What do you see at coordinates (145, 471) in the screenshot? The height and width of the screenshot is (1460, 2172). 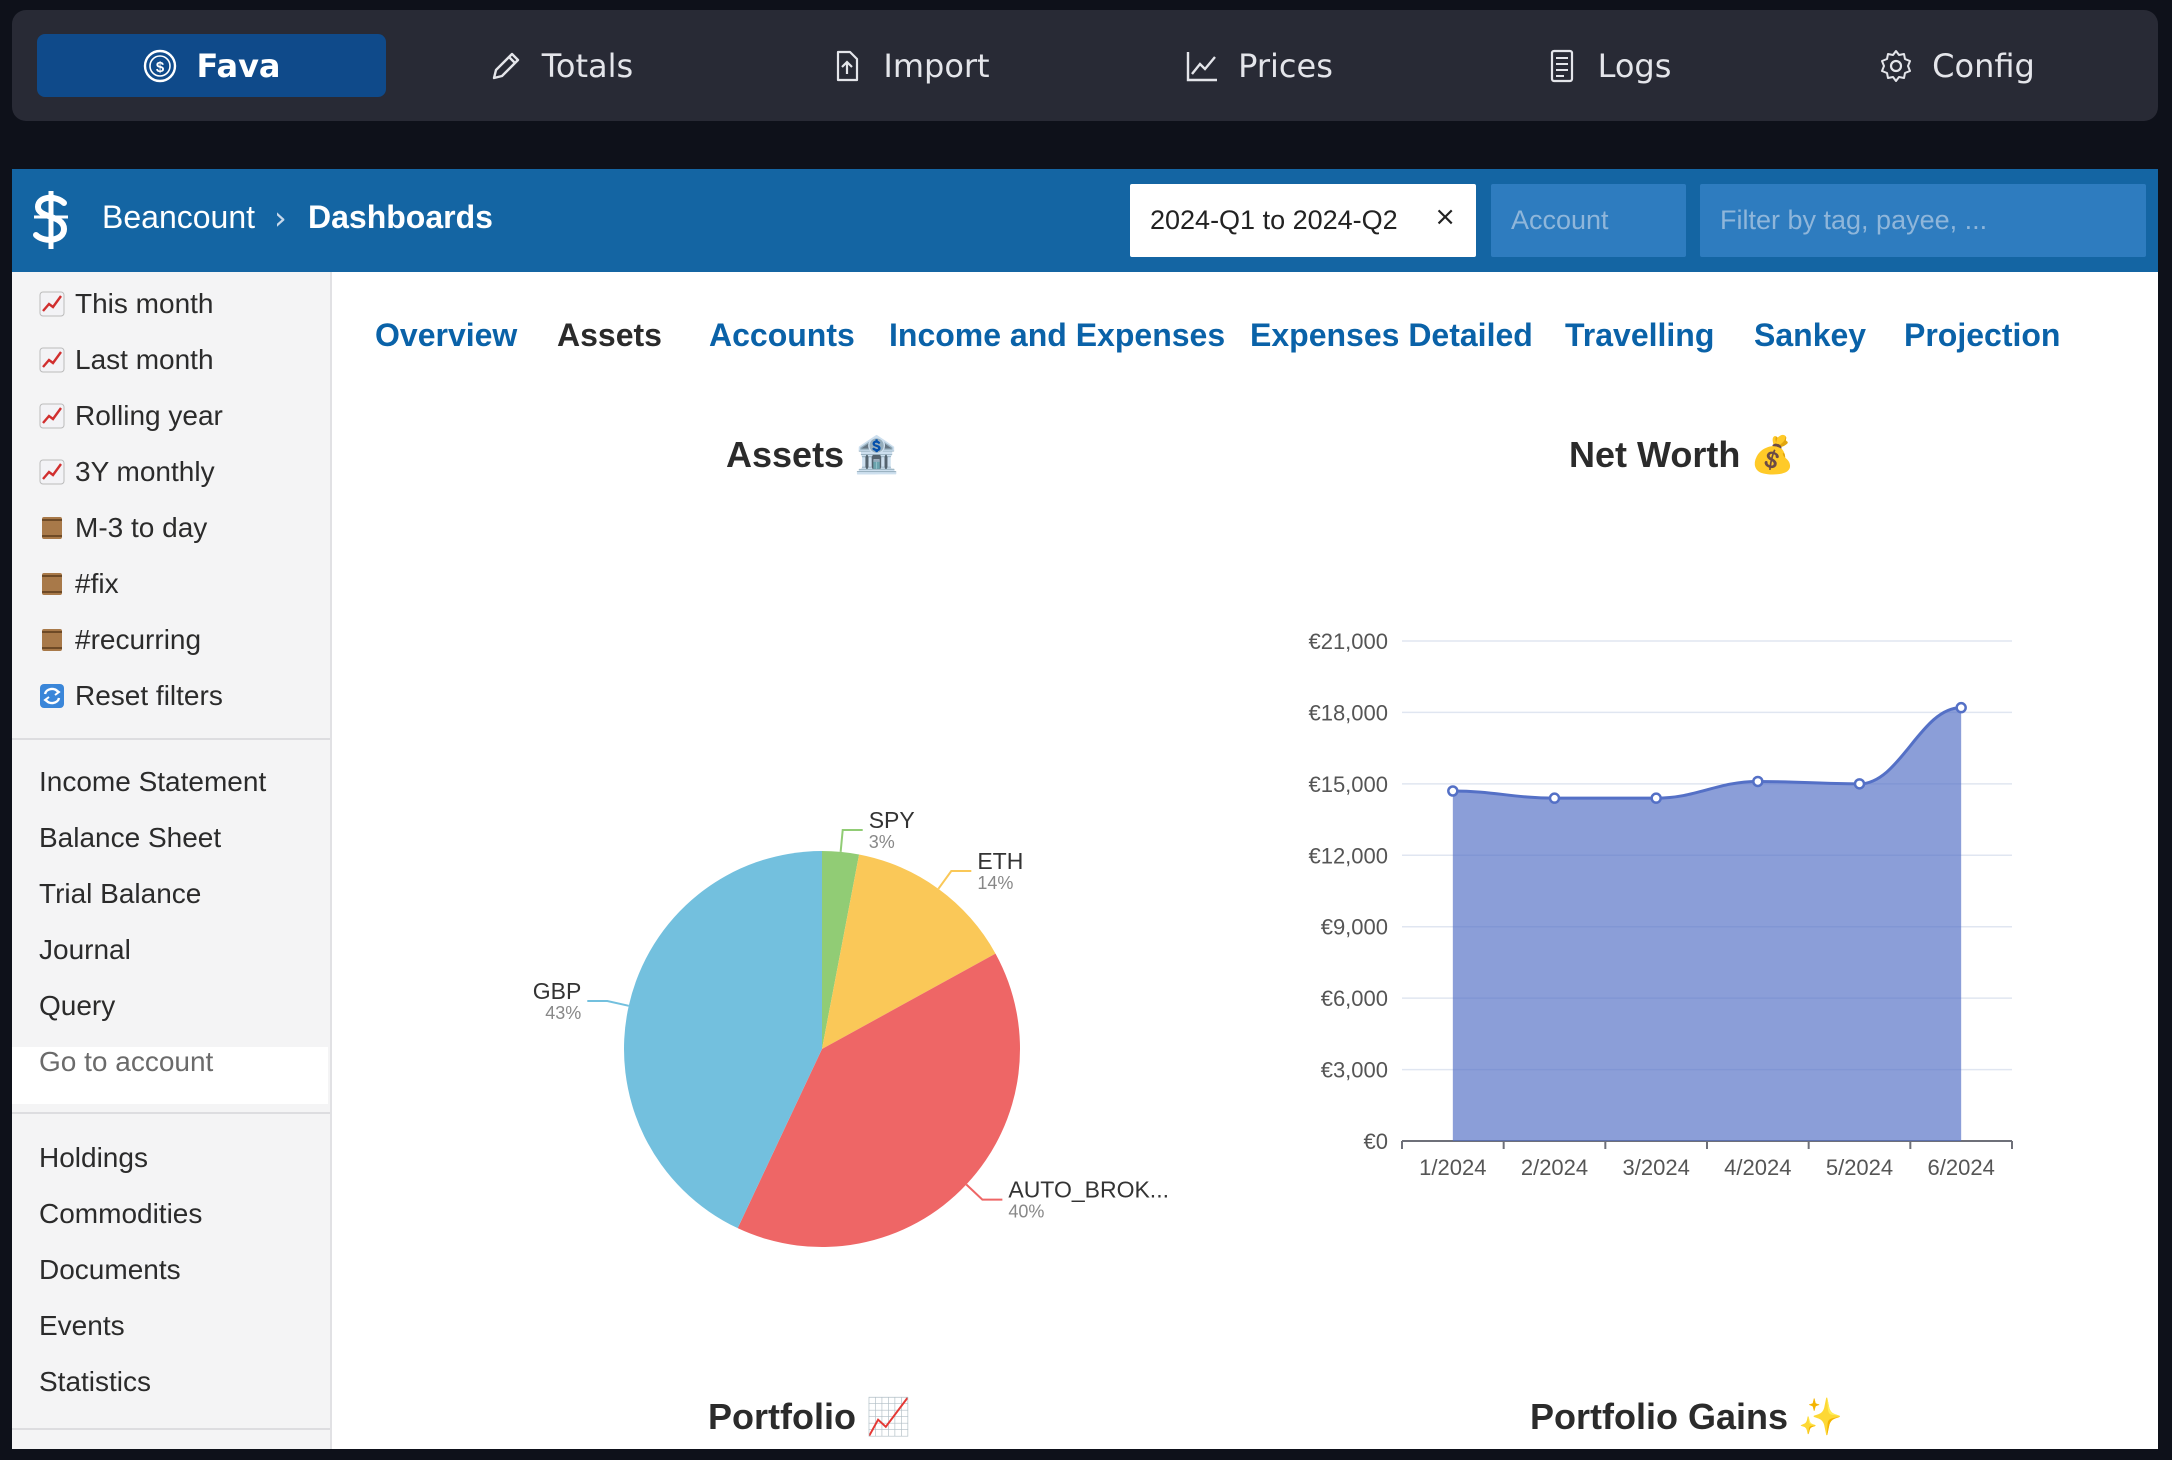 I see `sidebar-item-label: 3Y monthly` at bounding box center [145, 471].